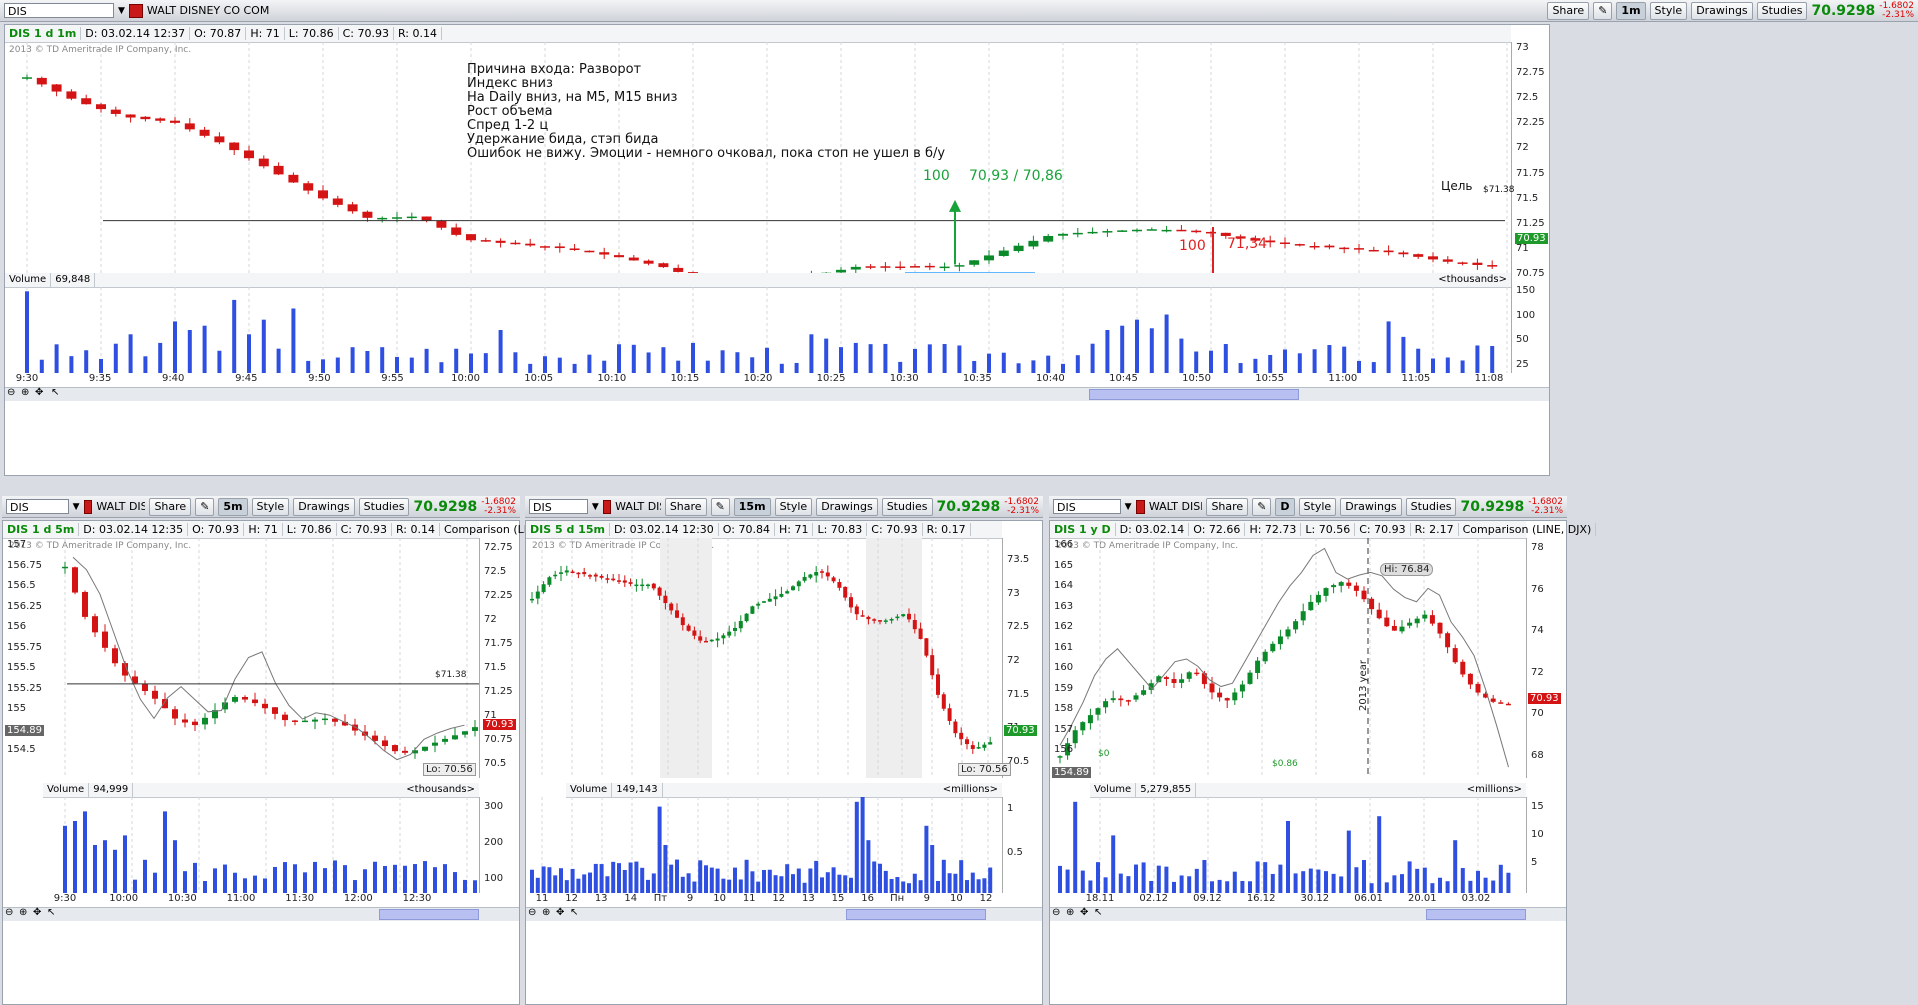 Image resolution: width=1918 pixels, height=1005 pixels. I want to click on interval-button: D, so click(1285, 506).